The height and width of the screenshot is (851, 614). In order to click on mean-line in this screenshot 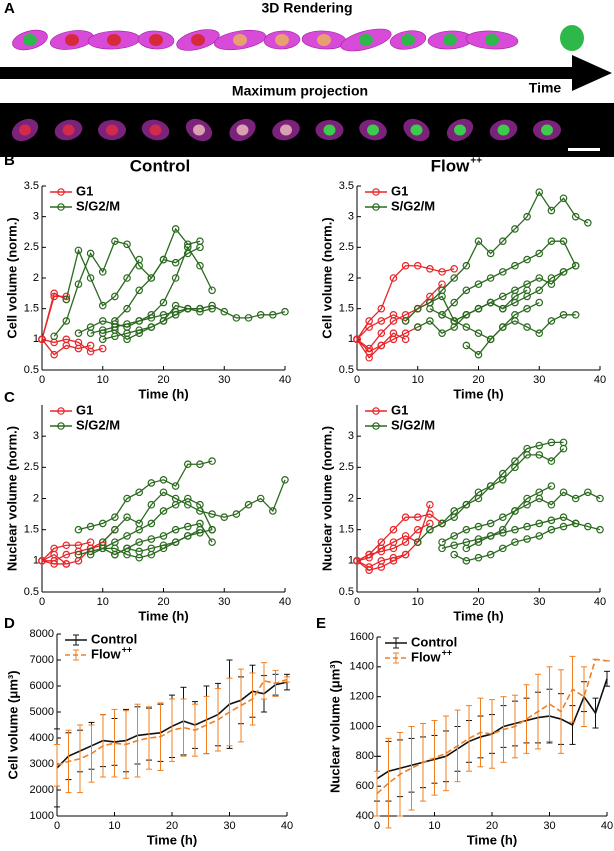, I will do `click(492, 726)`.